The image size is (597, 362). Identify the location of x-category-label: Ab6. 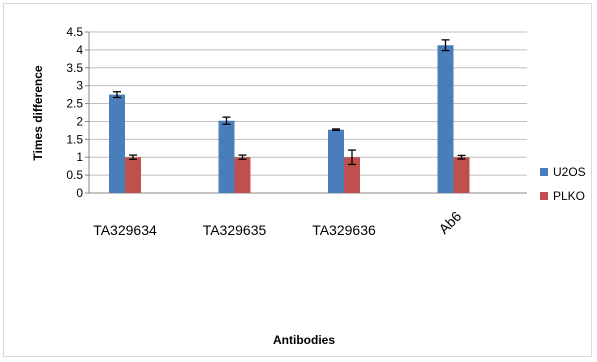
(449, 222).